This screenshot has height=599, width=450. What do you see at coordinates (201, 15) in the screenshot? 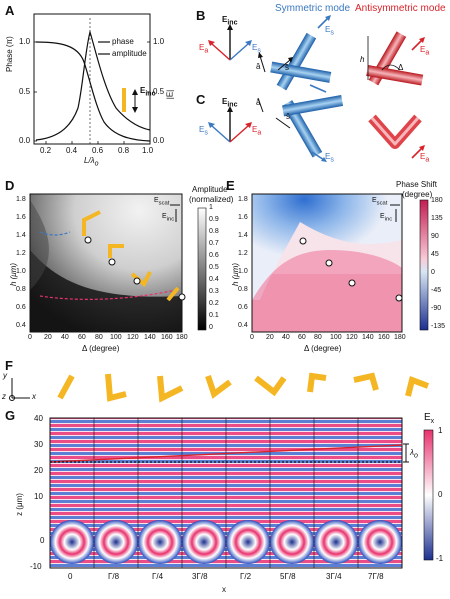
I see `panel-b-letter: B` at bounding box center [201, 15].